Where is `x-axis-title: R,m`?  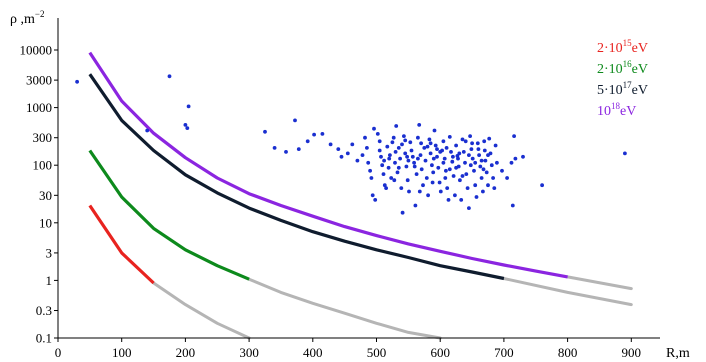
x-axis-title: R,m is located at coordinates (678, 353).